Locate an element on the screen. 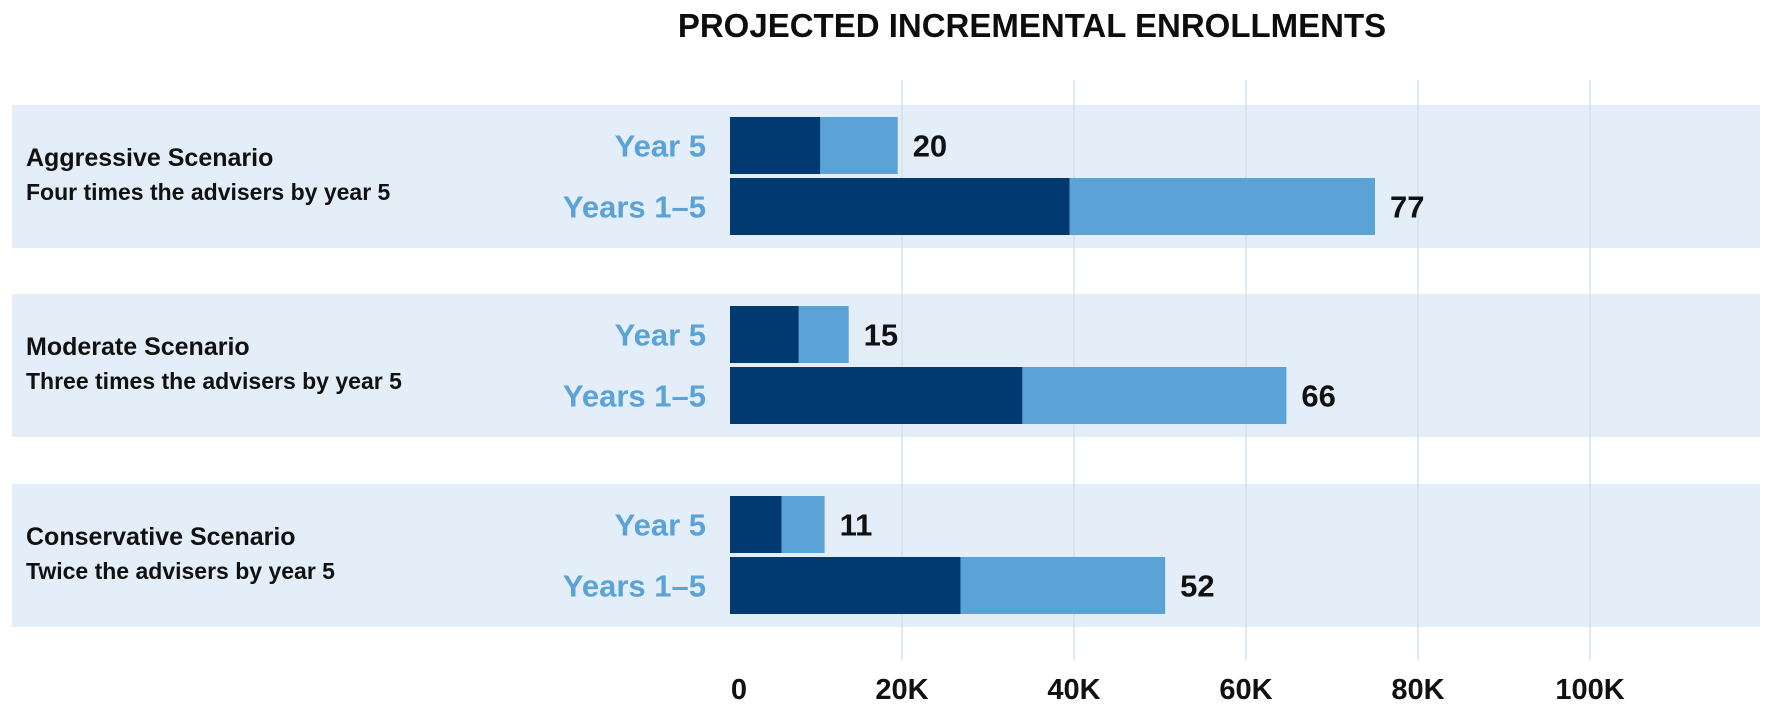 Image resolution: width=1770 pixels, height=704 pixels. scenario-name: Conservative Scenario is located at coordinates (161, 537).